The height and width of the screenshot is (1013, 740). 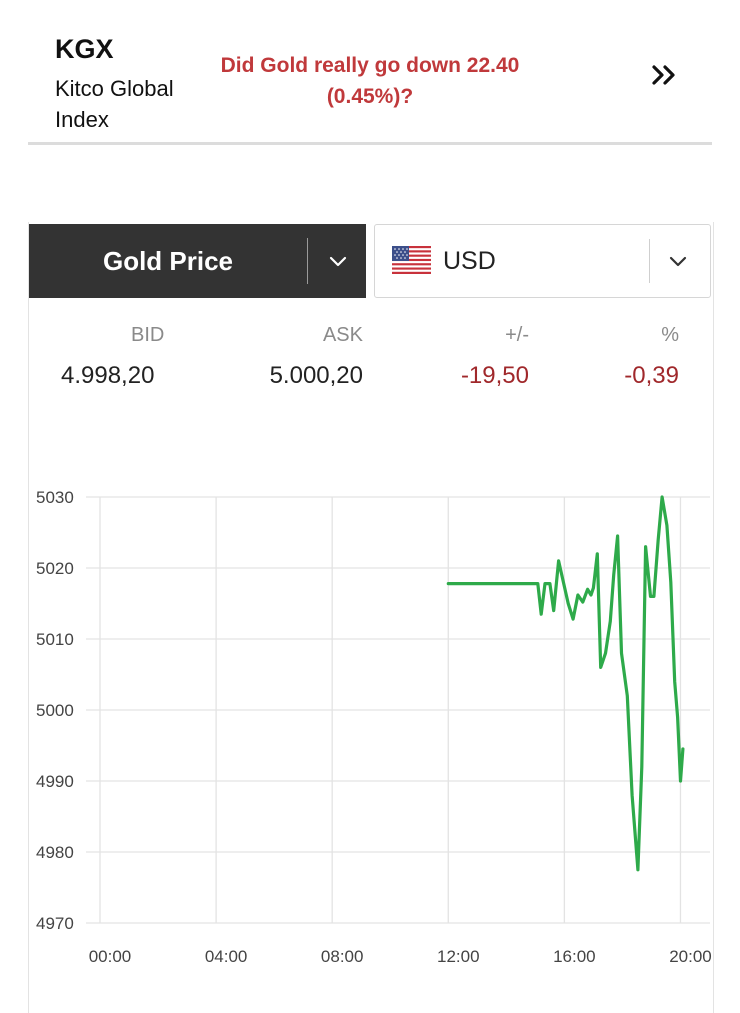 What do you see at coordinates (55, 497) in the screenshot?
I see `y-tick-label: 5030` at bounding box center [55, 497].